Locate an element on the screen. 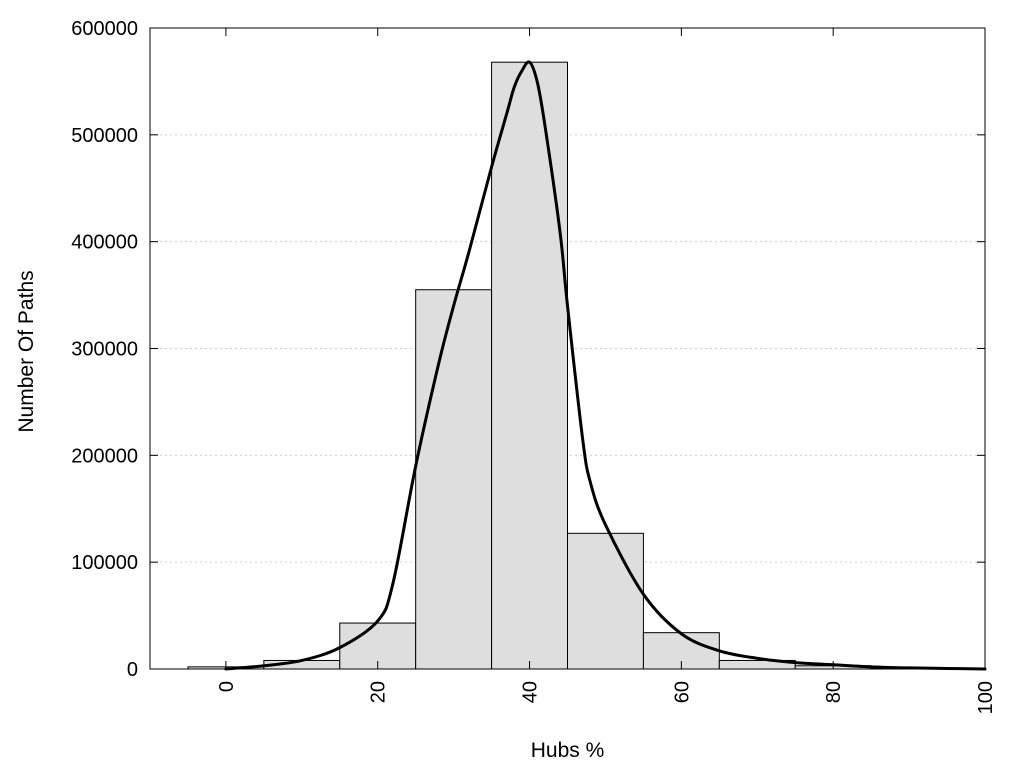 The height and width of the screenshot is (768, 1024). y-tick-label: 200000 is located at coordinates (104, 456).